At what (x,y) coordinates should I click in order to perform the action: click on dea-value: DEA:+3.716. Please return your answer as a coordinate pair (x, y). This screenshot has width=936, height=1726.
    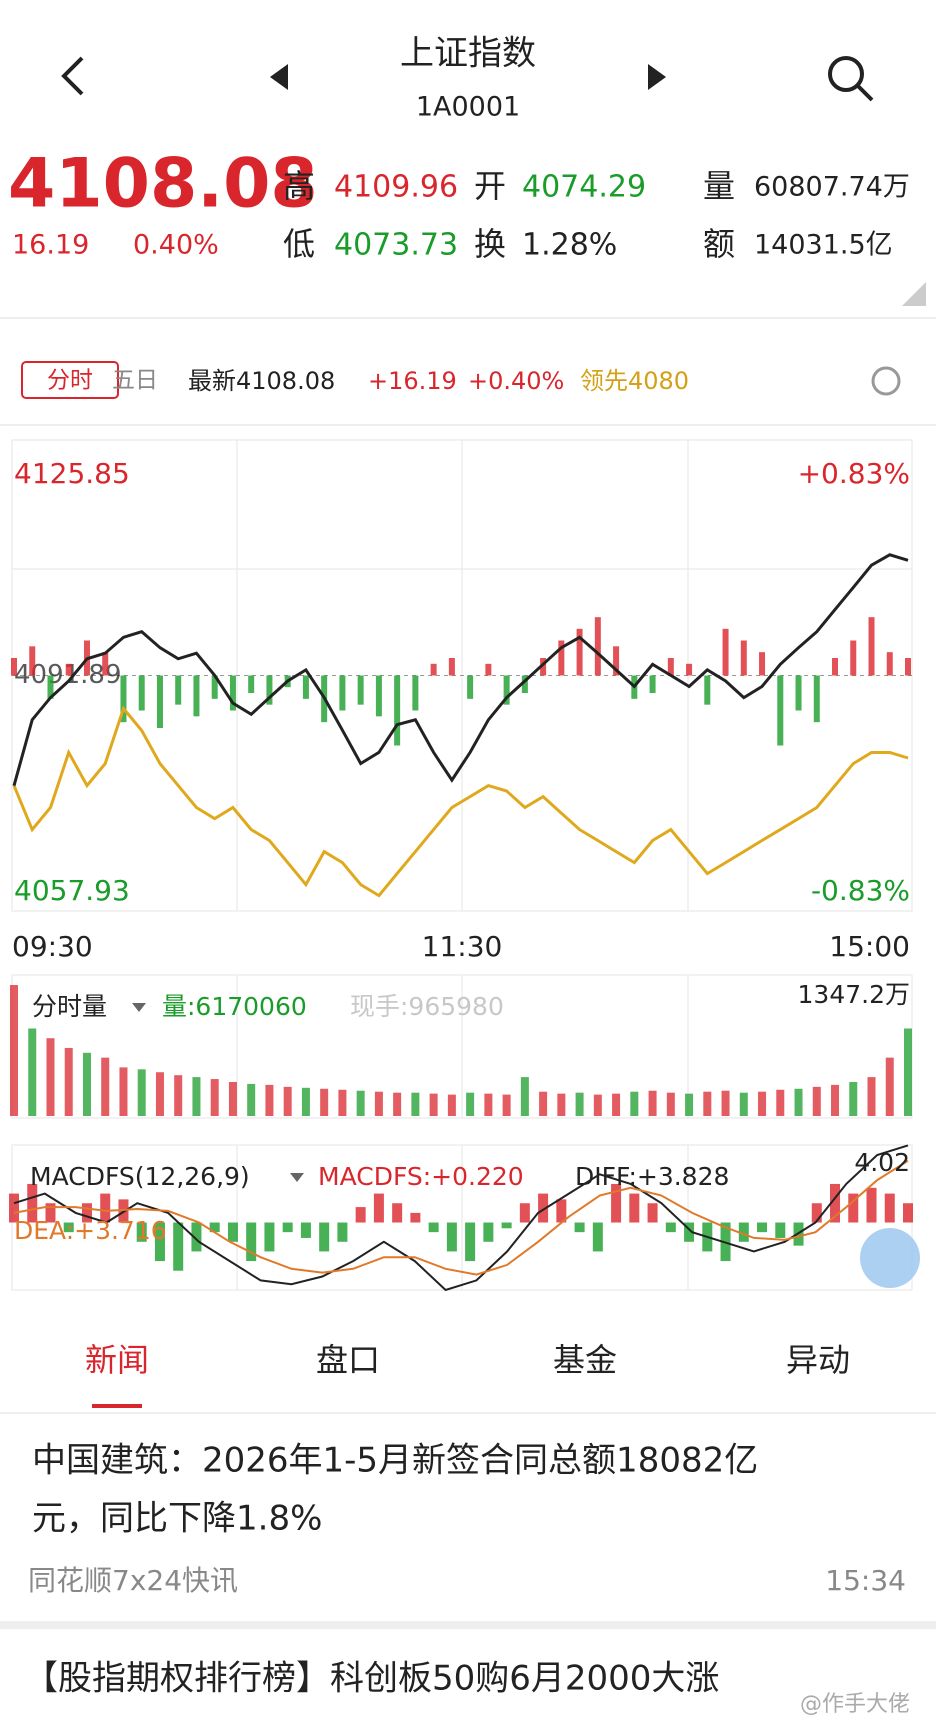
    Looking at the image, I should click on (90, 1230).